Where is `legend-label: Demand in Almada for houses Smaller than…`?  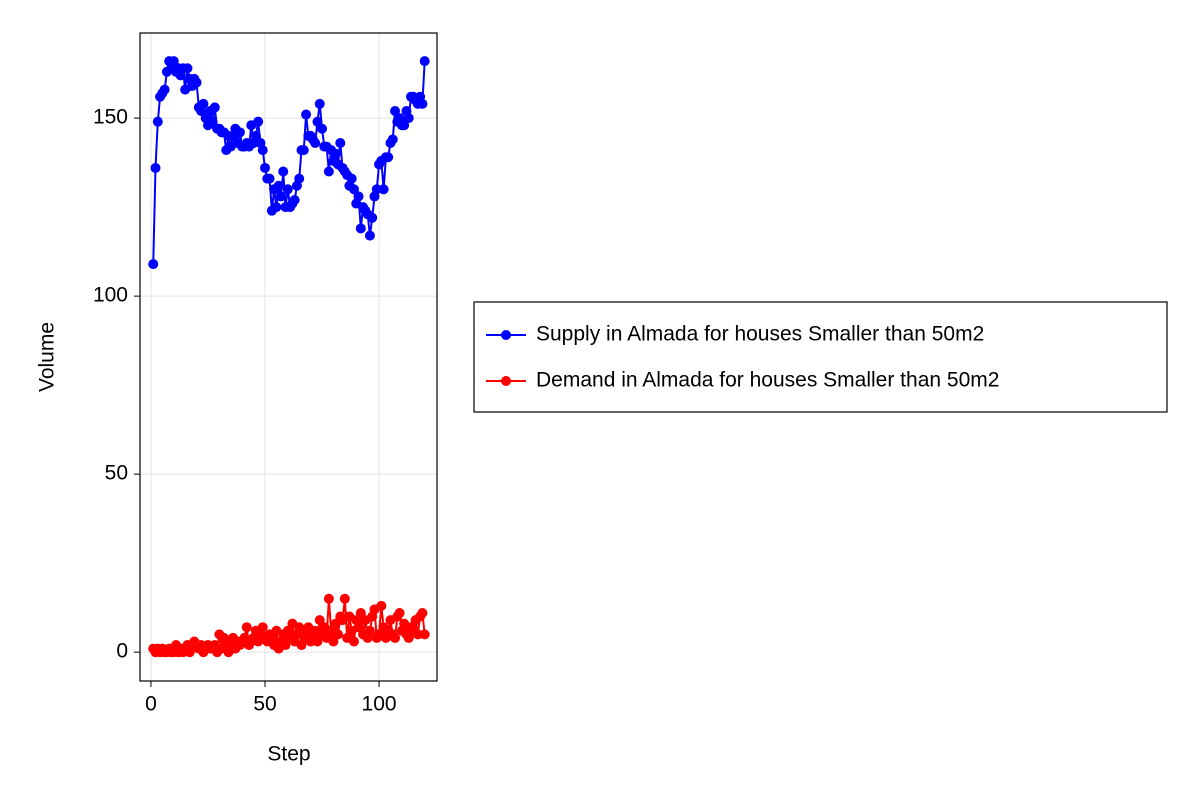 legend-label: Demand in Almada for houses Smaller than… is located at coordinates (767, 380).